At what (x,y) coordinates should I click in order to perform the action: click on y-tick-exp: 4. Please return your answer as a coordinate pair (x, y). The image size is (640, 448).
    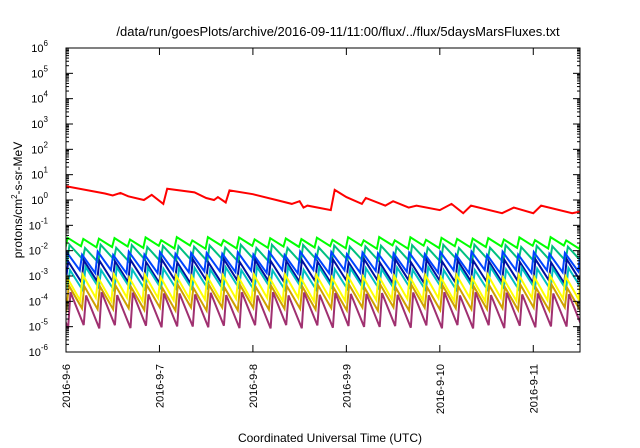
    Looking at the image, I should click on (46, 94).